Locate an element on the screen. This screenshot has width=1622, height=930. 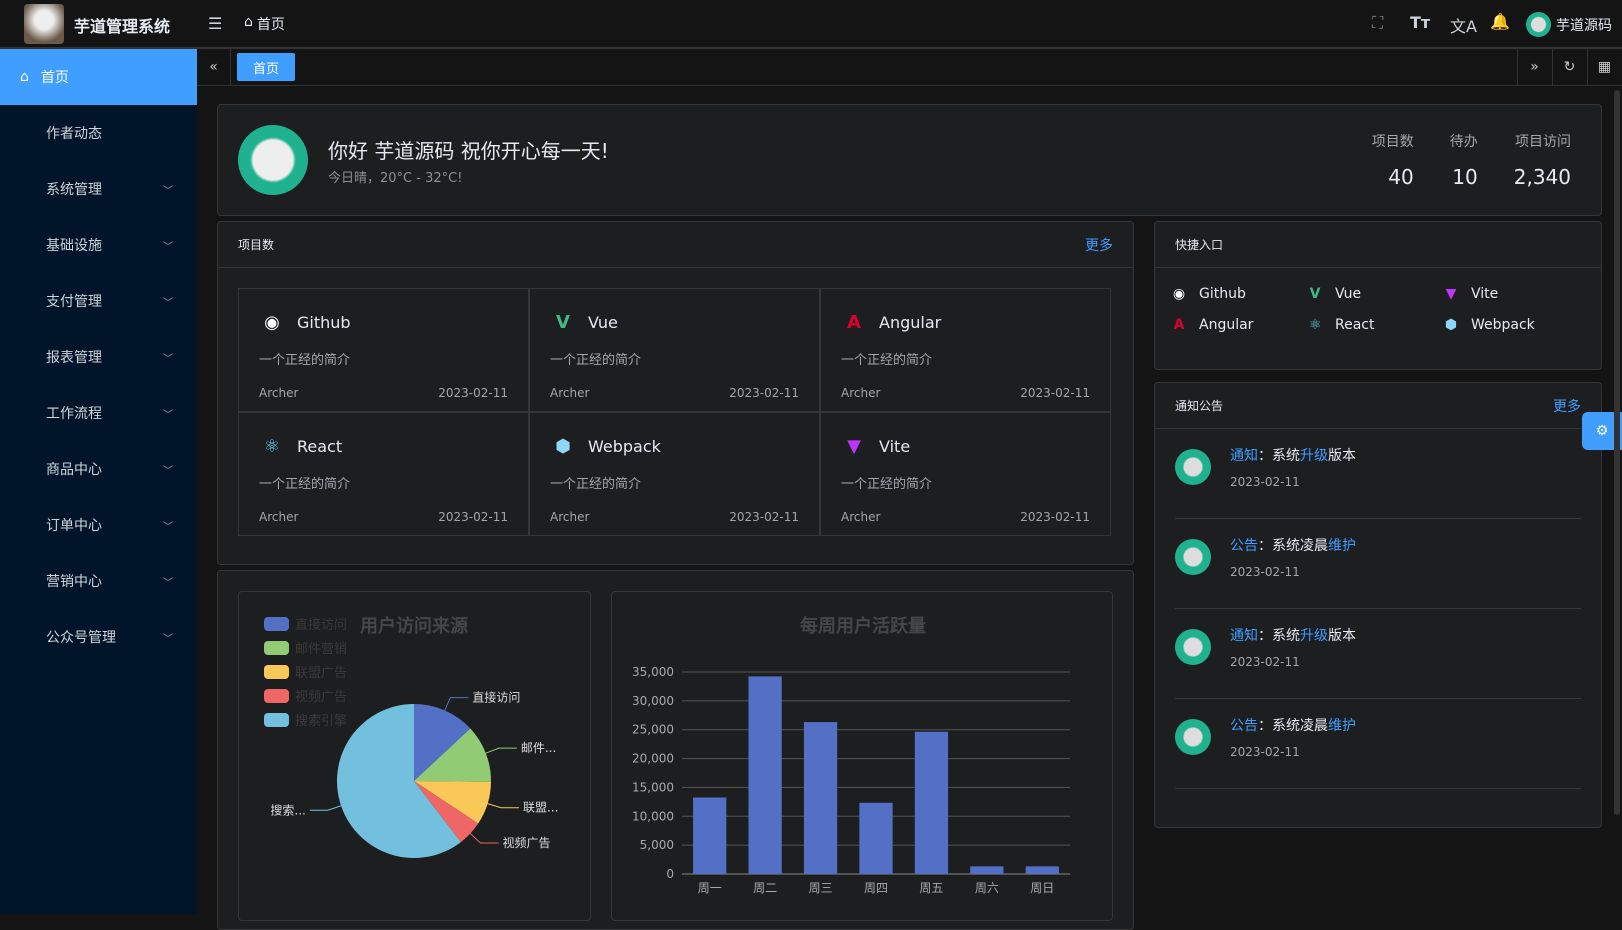
sidebar-item: 基础设施 ﹀ is located at coordinates (98, 245).